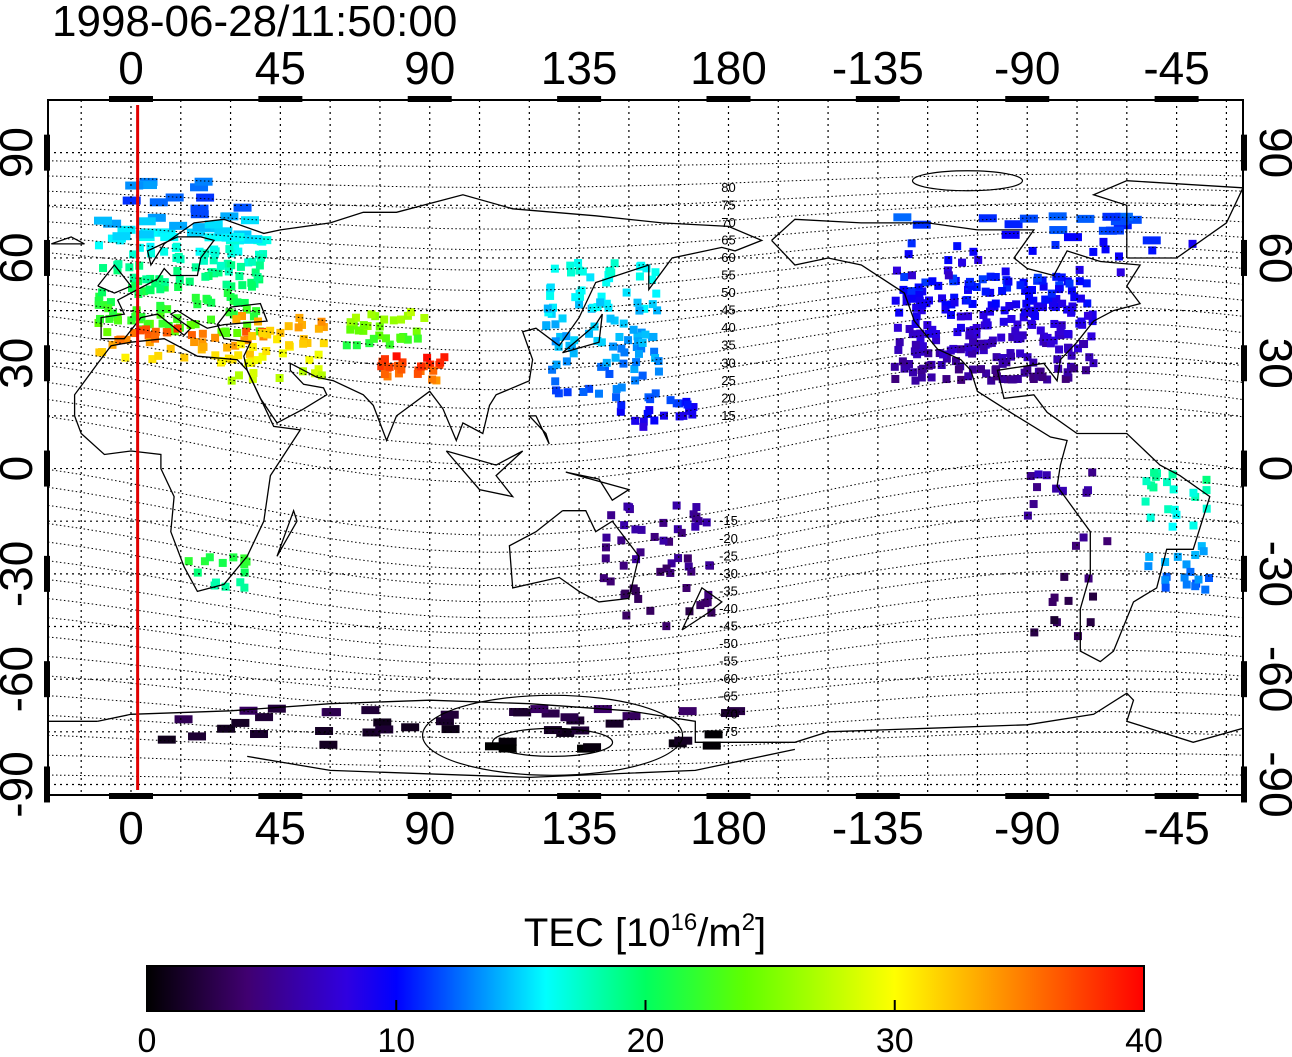 The image size is (1292, 1057). I want to click on contour-line, so click(645, 689).